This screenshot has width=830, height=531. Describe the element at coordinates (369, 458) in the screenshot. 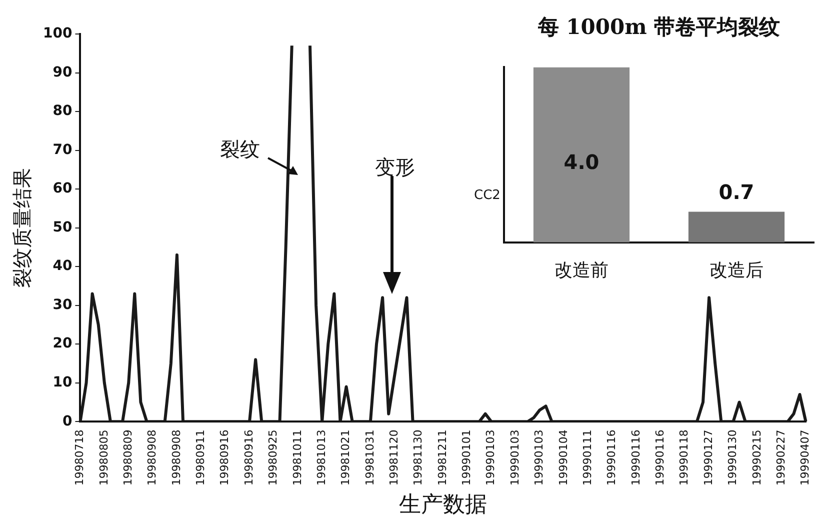

I see `x-tick-label: 19981031` at that location.